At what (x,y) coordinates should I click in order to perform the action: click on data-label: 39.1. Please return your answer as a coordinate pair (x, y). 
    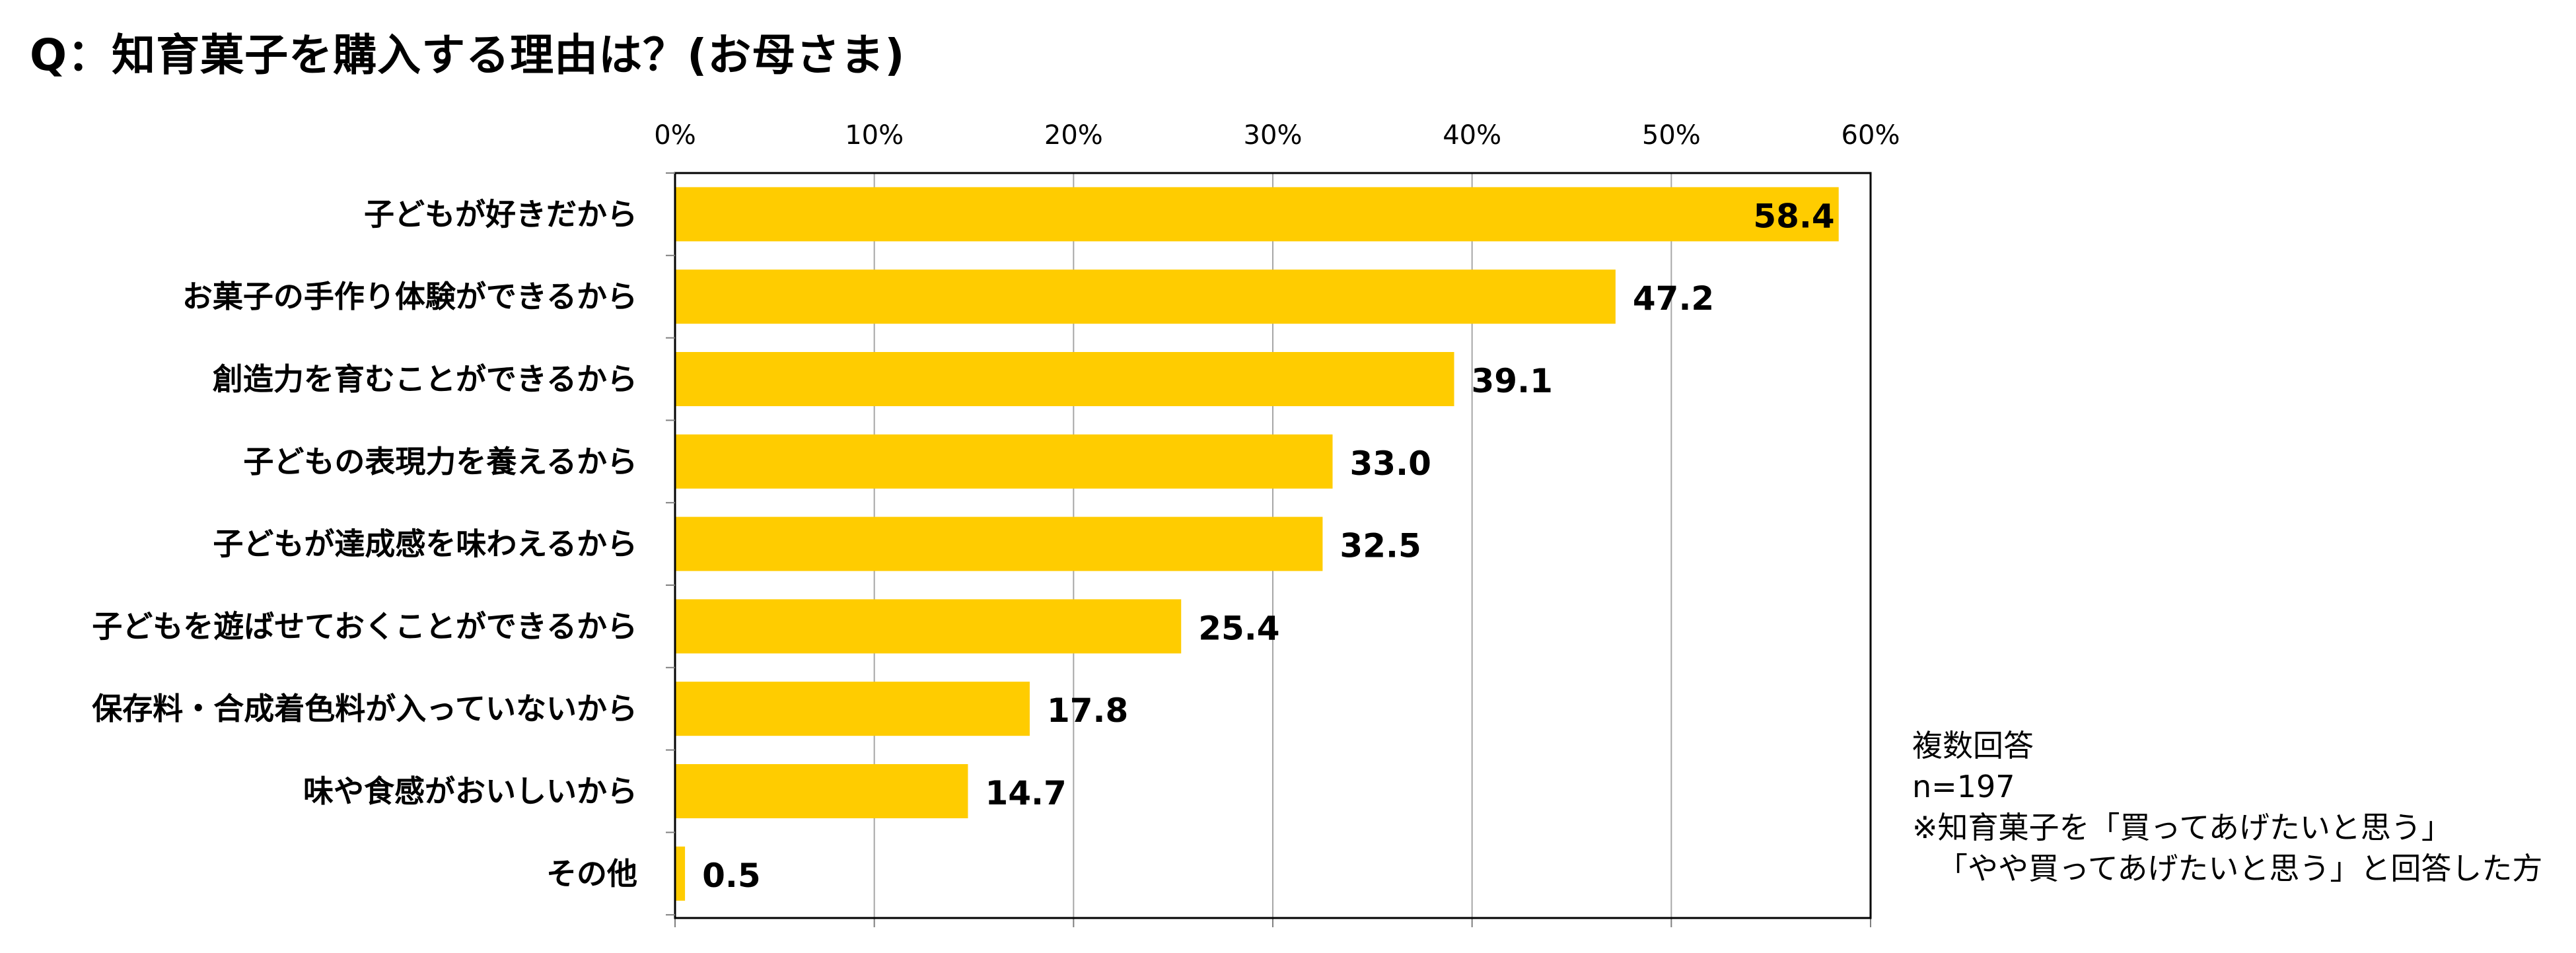
    Looking at the image, I should click on (1512, 381).